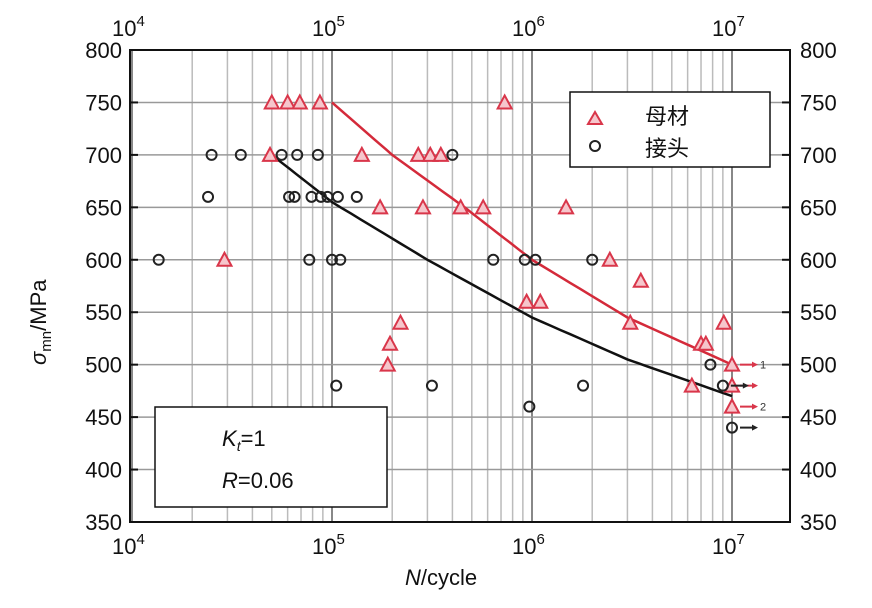  Describe the element at coordinates (818, 207) in the screenshot. I see `y-tick-label-right: 650` at that location.